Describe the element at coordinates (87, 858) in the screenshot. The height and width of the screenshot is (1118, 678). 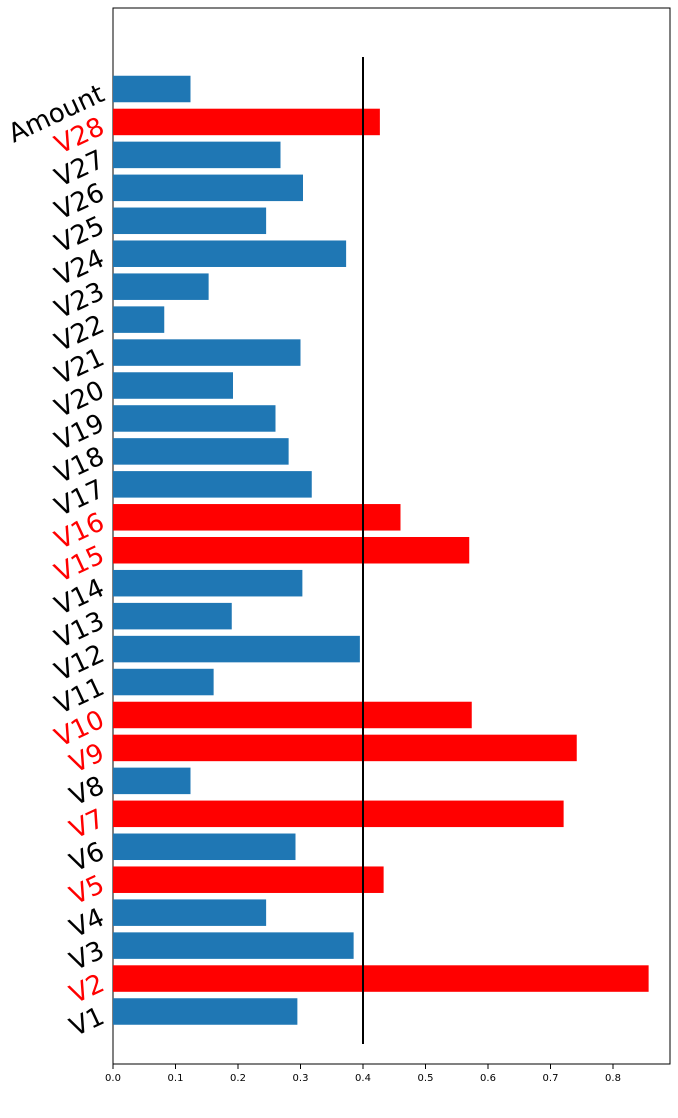
I see `category-label-v6: V6` at that location.